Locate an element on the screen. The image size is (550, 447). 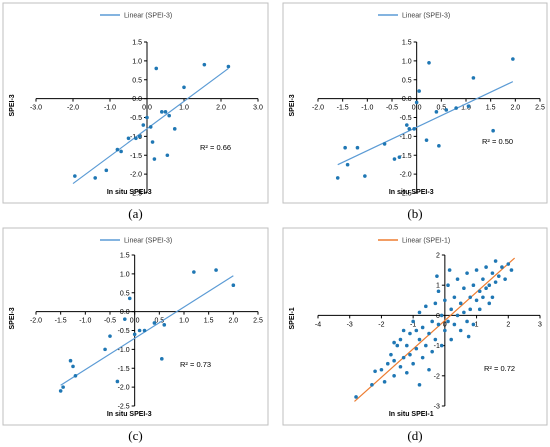
r-squared-label: R² = 0.73 is located at coordinates (195, 364).